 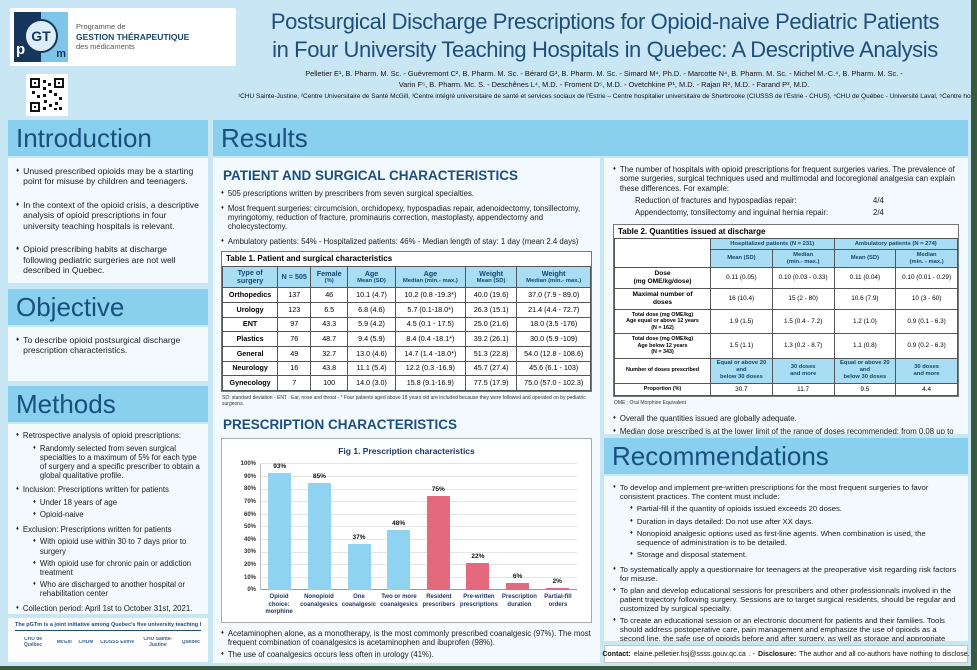 I want to click on bullet-subitem: ♦ Storage and disposal statement., so click(x=794, y=554).